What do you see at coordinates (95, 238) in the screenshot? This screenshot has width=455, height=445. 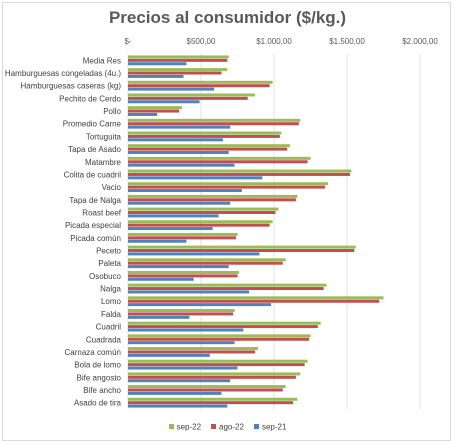 I see `category-label: Picada común` at bounding box center [95, 238].